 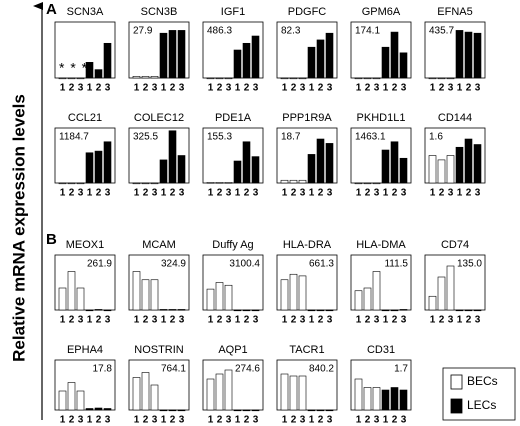 What do you see at coordinates (482, 381) in the screenshot?
I see `legend-label: BECs` at bounding box center [482, 381].